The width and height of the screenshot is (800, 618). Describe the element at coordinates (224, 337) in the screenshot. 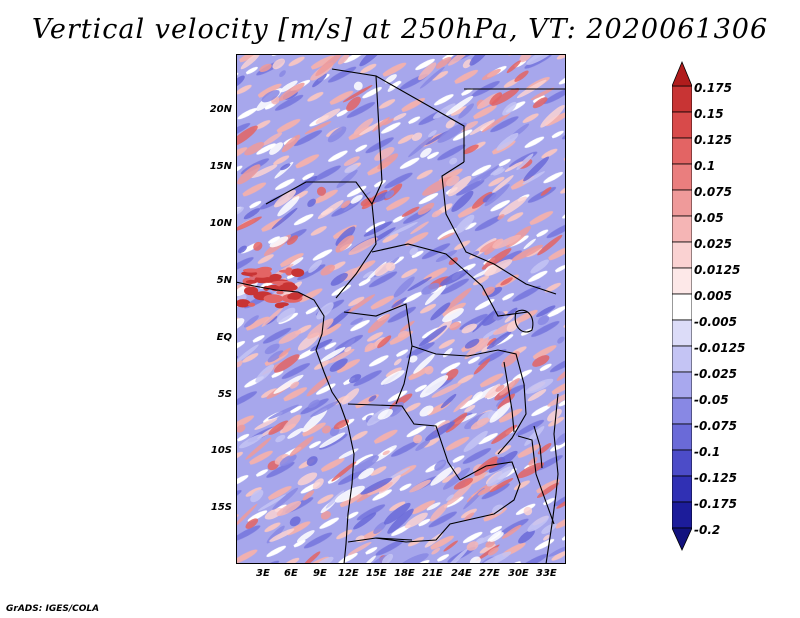

I see `lat-label: EQ` at that location.